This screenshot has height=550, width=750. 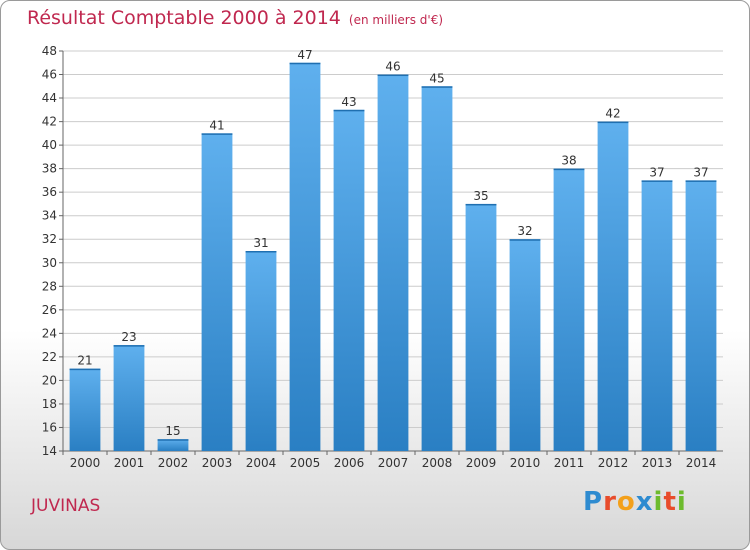 What do you see at coordinates (49, 333) in the screenshot?
I see `y-tick-label: 24` at bounding box center [49, 333].